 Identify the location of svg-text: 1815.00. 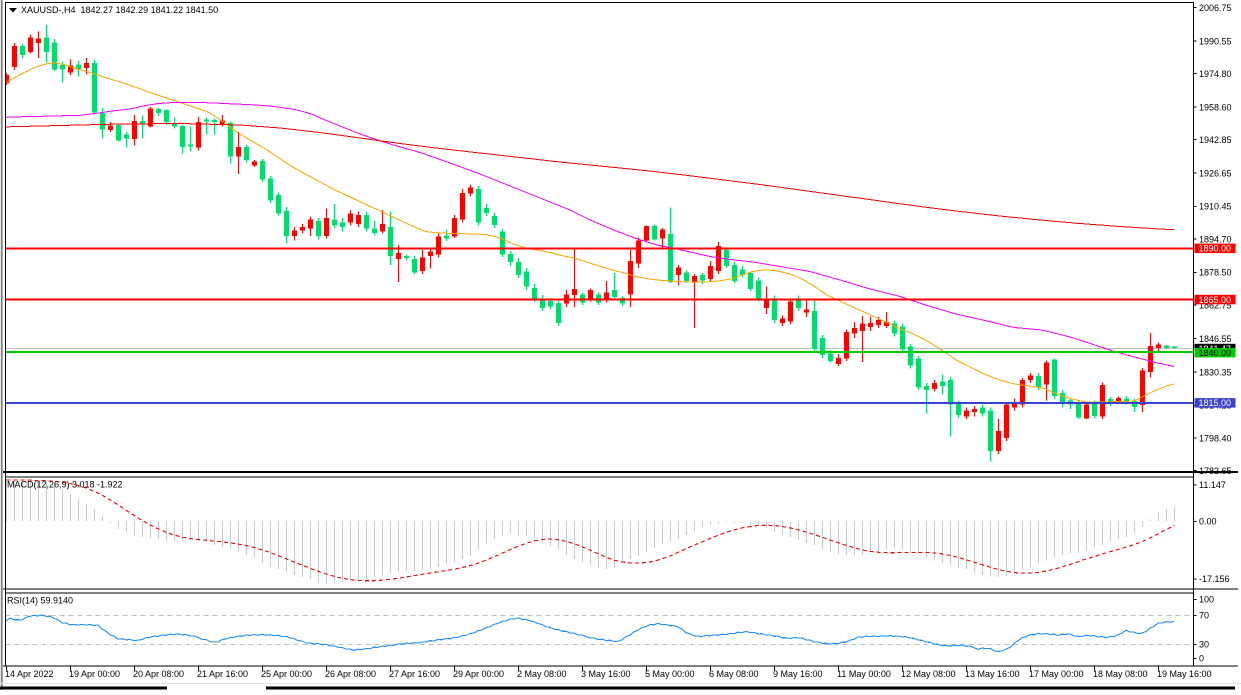
(1215, 403).